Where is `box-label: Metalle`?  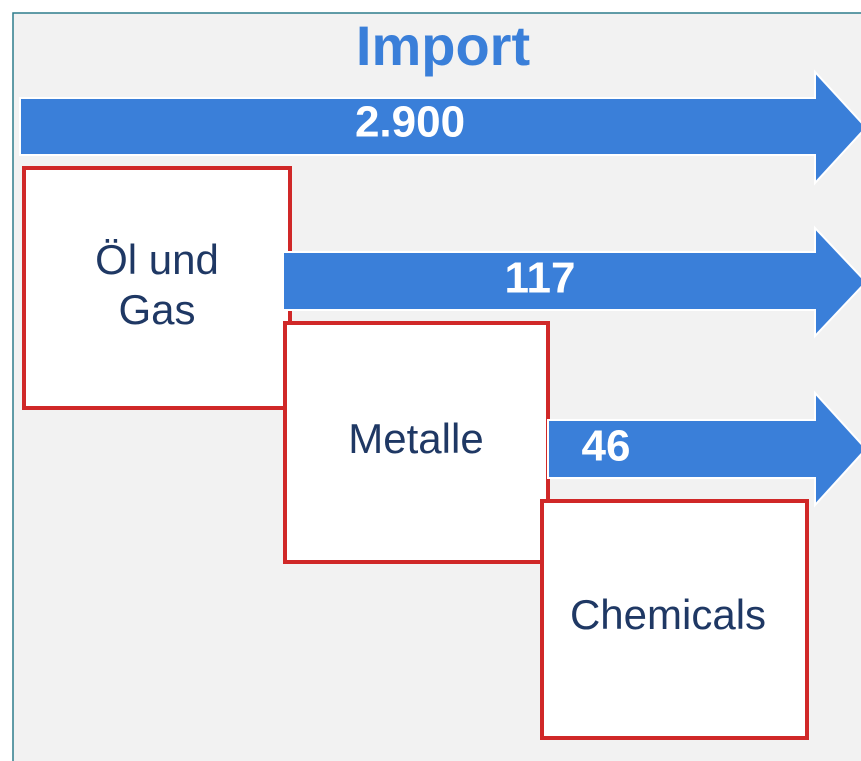 box-label: Metalle is located at coordinates (415, 438).